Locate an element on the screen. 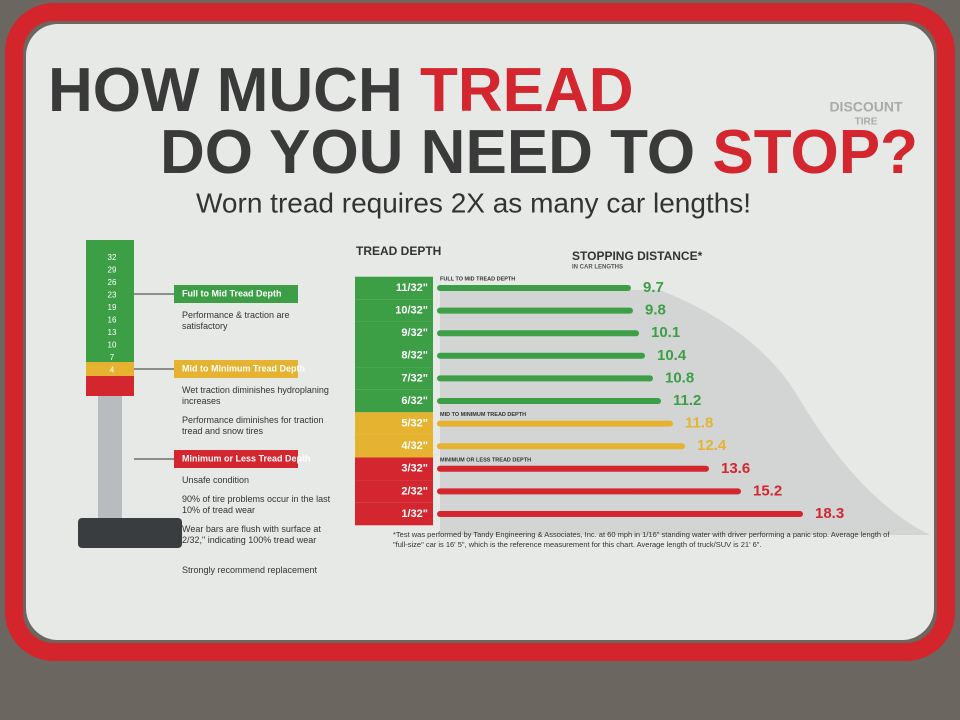  gauge-label: 4 is located at coordinates (112, 370).